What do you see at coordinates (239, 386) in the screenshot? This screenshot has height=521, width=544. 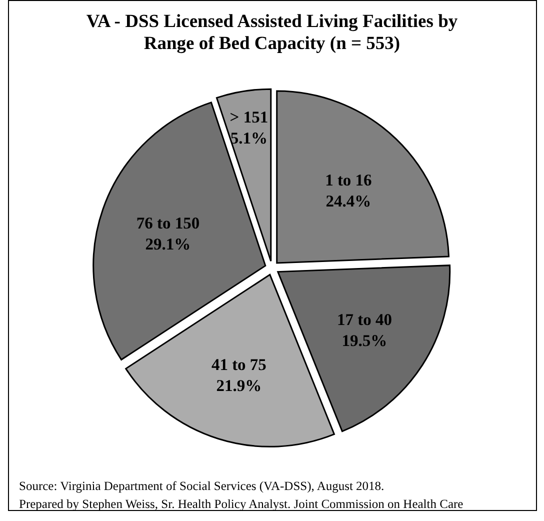 I see `data-label: 21.9%` at bounding box center [239, 386].